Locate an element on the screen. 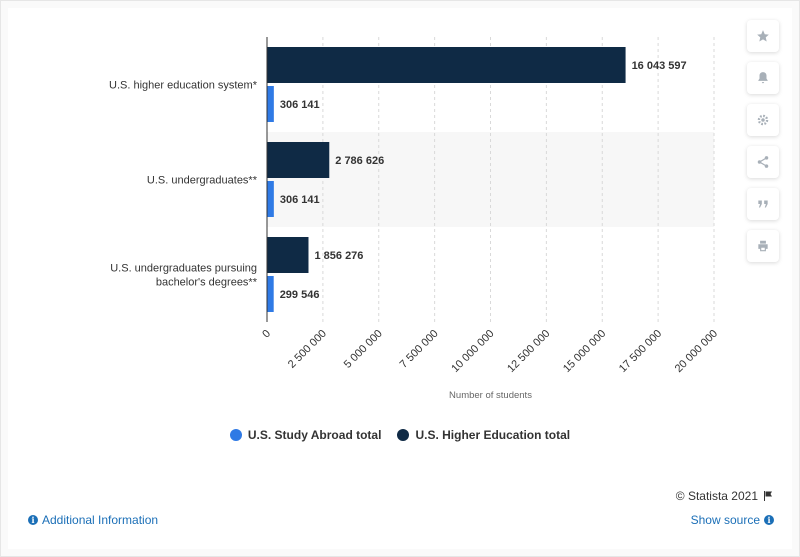 The image size is (800, 557). share-button is located at coordinates (763, 162).